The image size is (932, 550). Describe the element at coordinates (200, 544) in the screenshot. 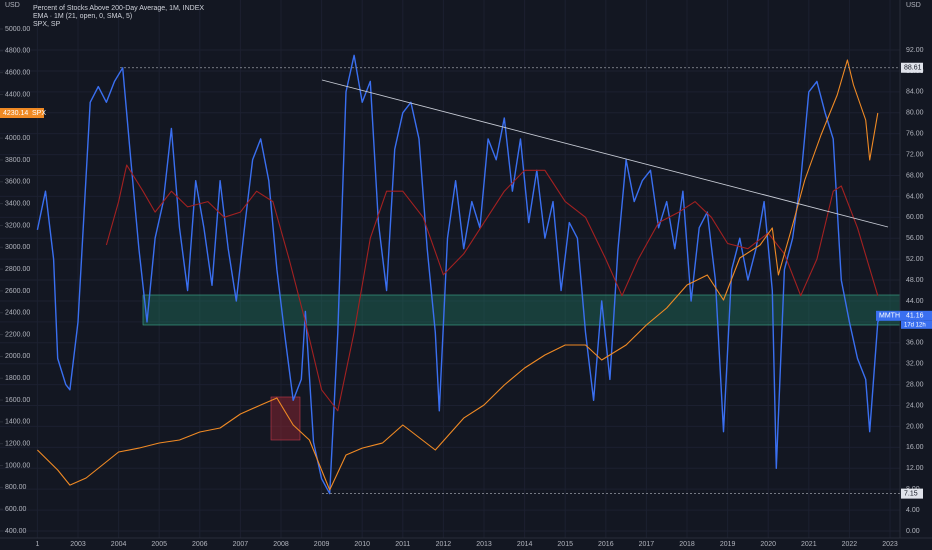

I see `x-tick-label: 2006` at that location.